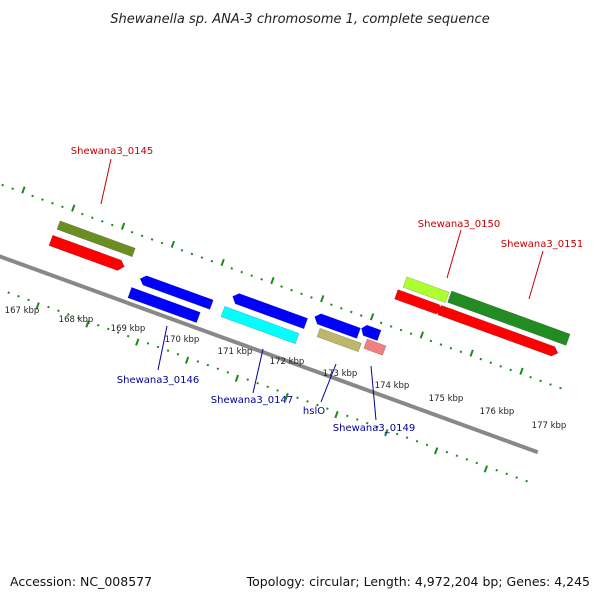 This screenshot has height=600, width=600. Describe the element at coordinates (128, 329) in the screenshot. I see `scale-label: 169 kbp` at that location.